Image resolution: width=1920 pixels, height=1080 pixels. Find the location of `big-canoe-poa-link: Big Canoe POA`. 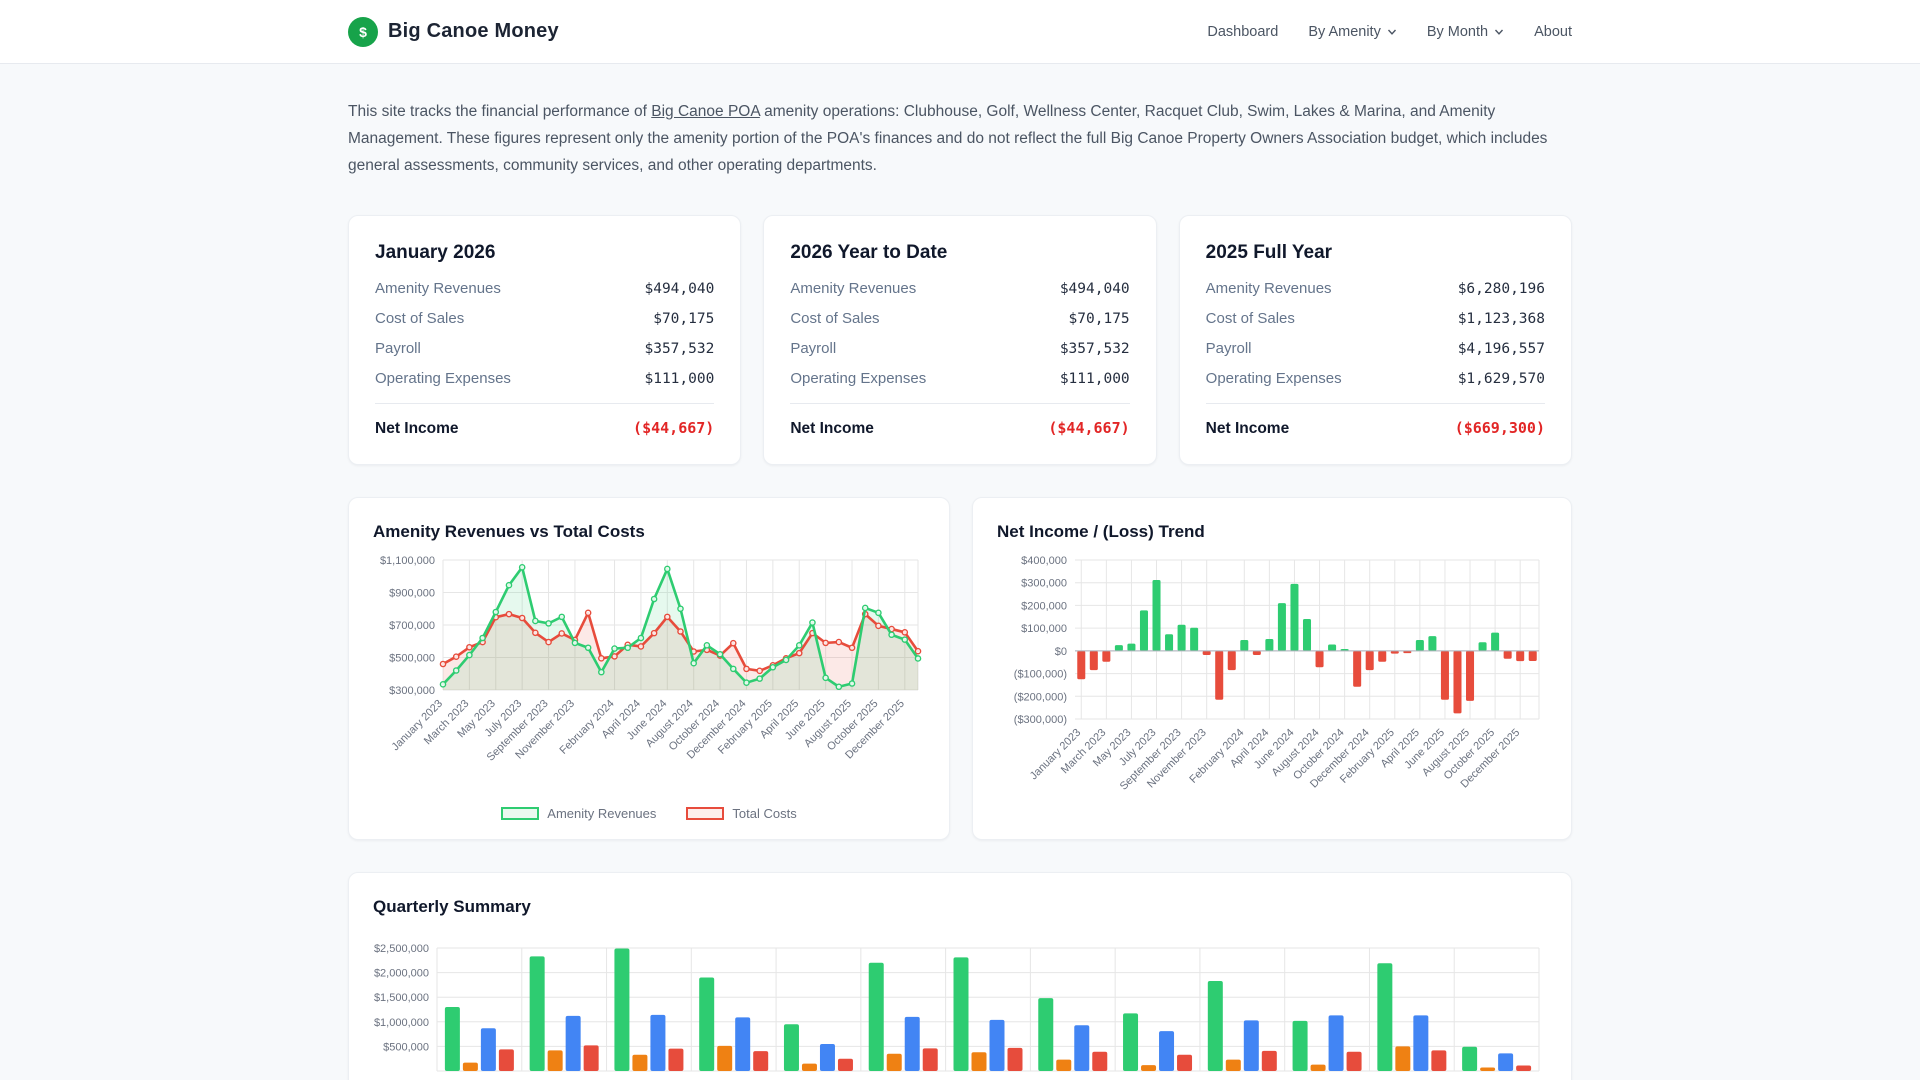

big-canoe-poa-link: Big Canoe POA is located at coordinates (705, 111).